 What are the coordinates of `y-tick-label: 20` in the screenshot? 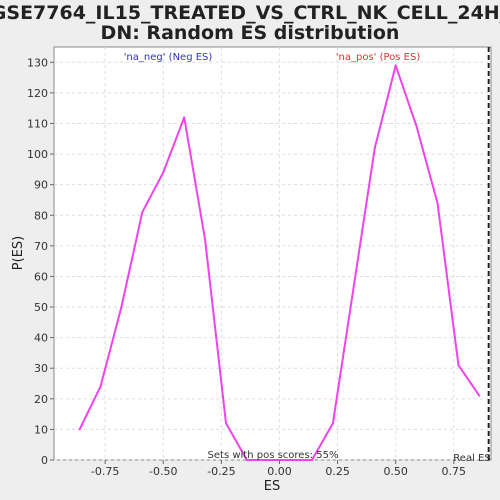 It's located at (41, 399).